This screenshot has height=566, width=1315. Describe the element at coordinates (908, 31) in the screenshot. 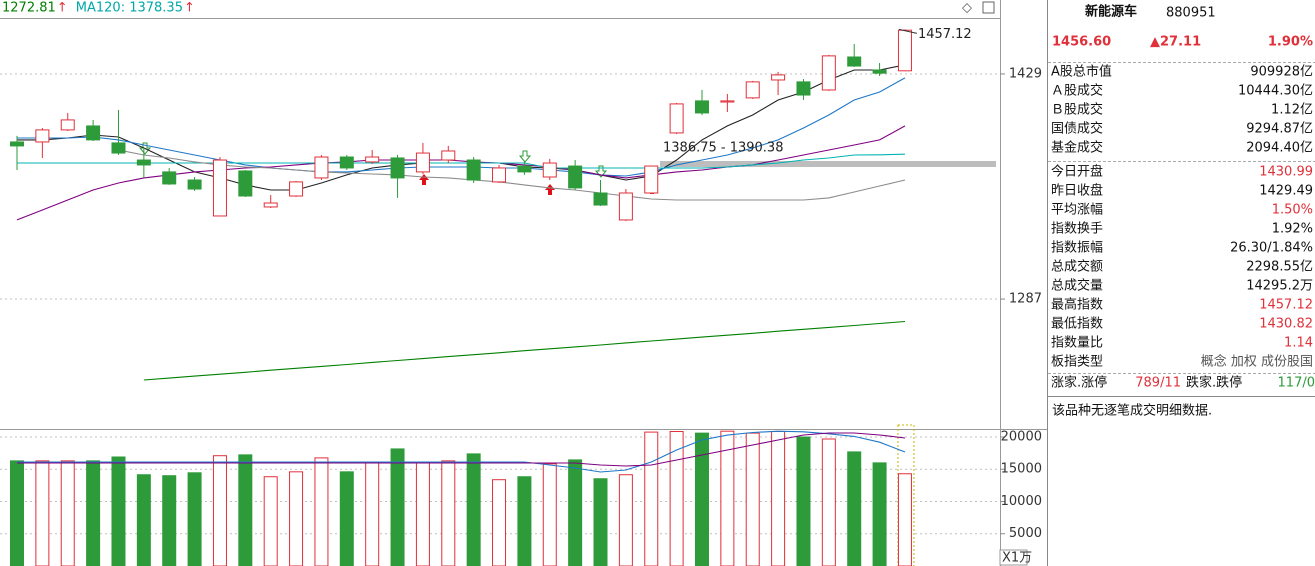

I see `annotation-arrow` at that location.